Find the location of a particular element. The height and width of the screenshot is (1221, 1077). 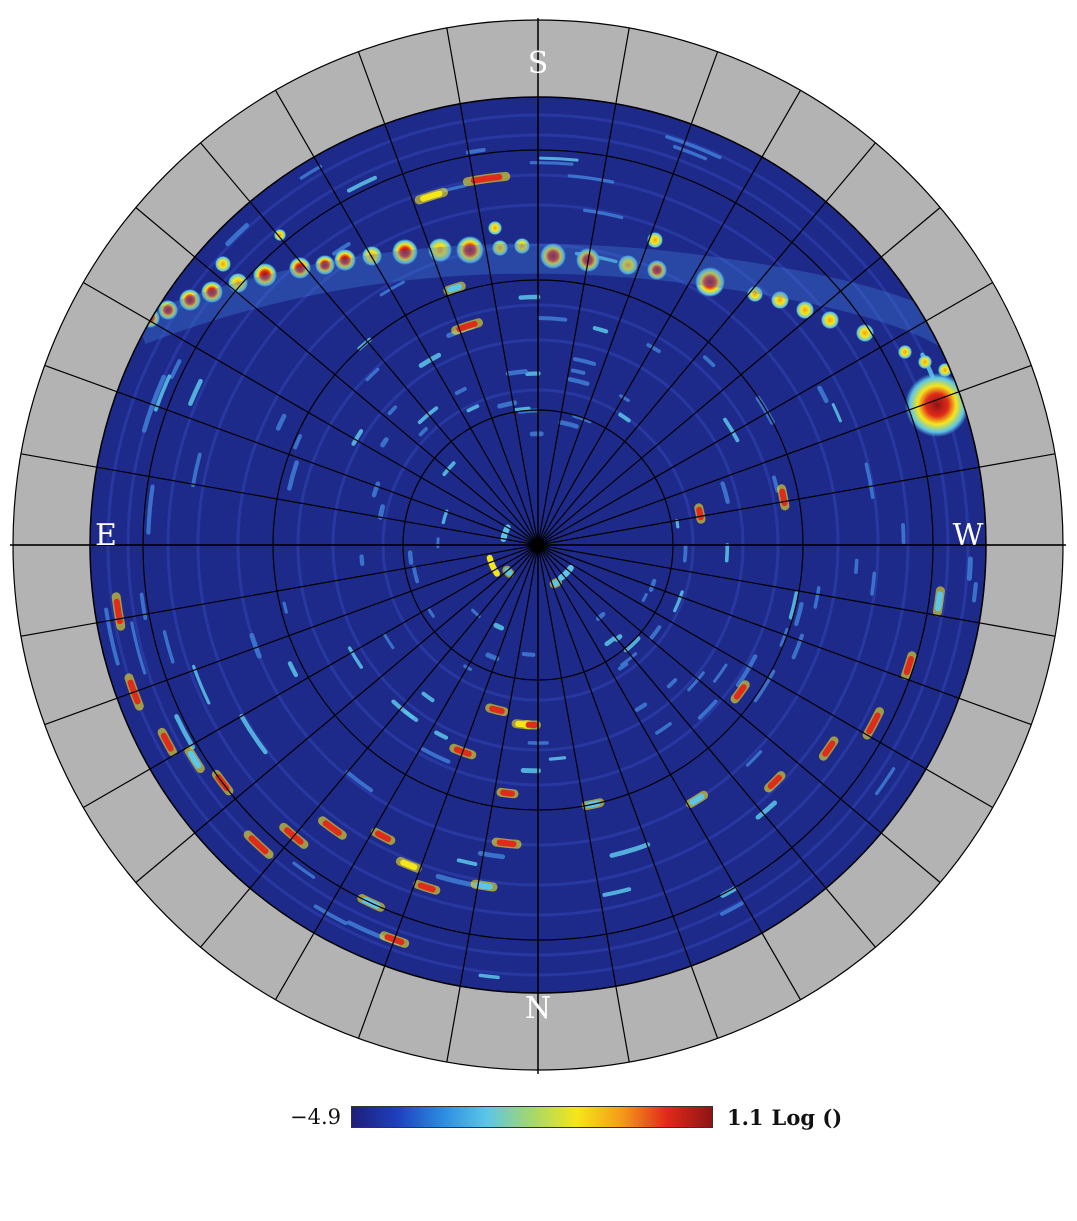

colorbar-max-label: 1.1 is located at coordinates (745, 1117).